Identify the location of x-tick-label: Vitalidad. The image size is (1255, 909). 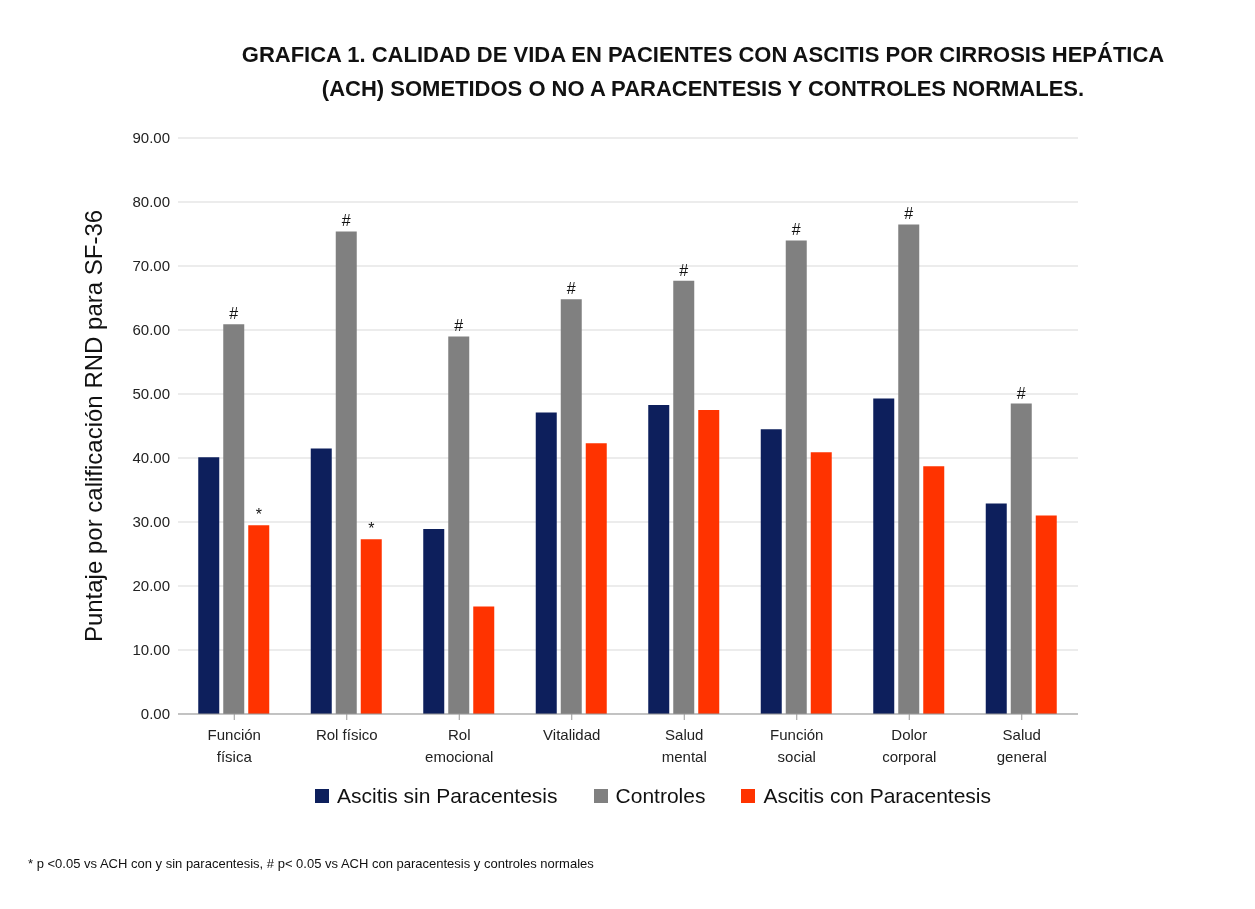
(572, 734).